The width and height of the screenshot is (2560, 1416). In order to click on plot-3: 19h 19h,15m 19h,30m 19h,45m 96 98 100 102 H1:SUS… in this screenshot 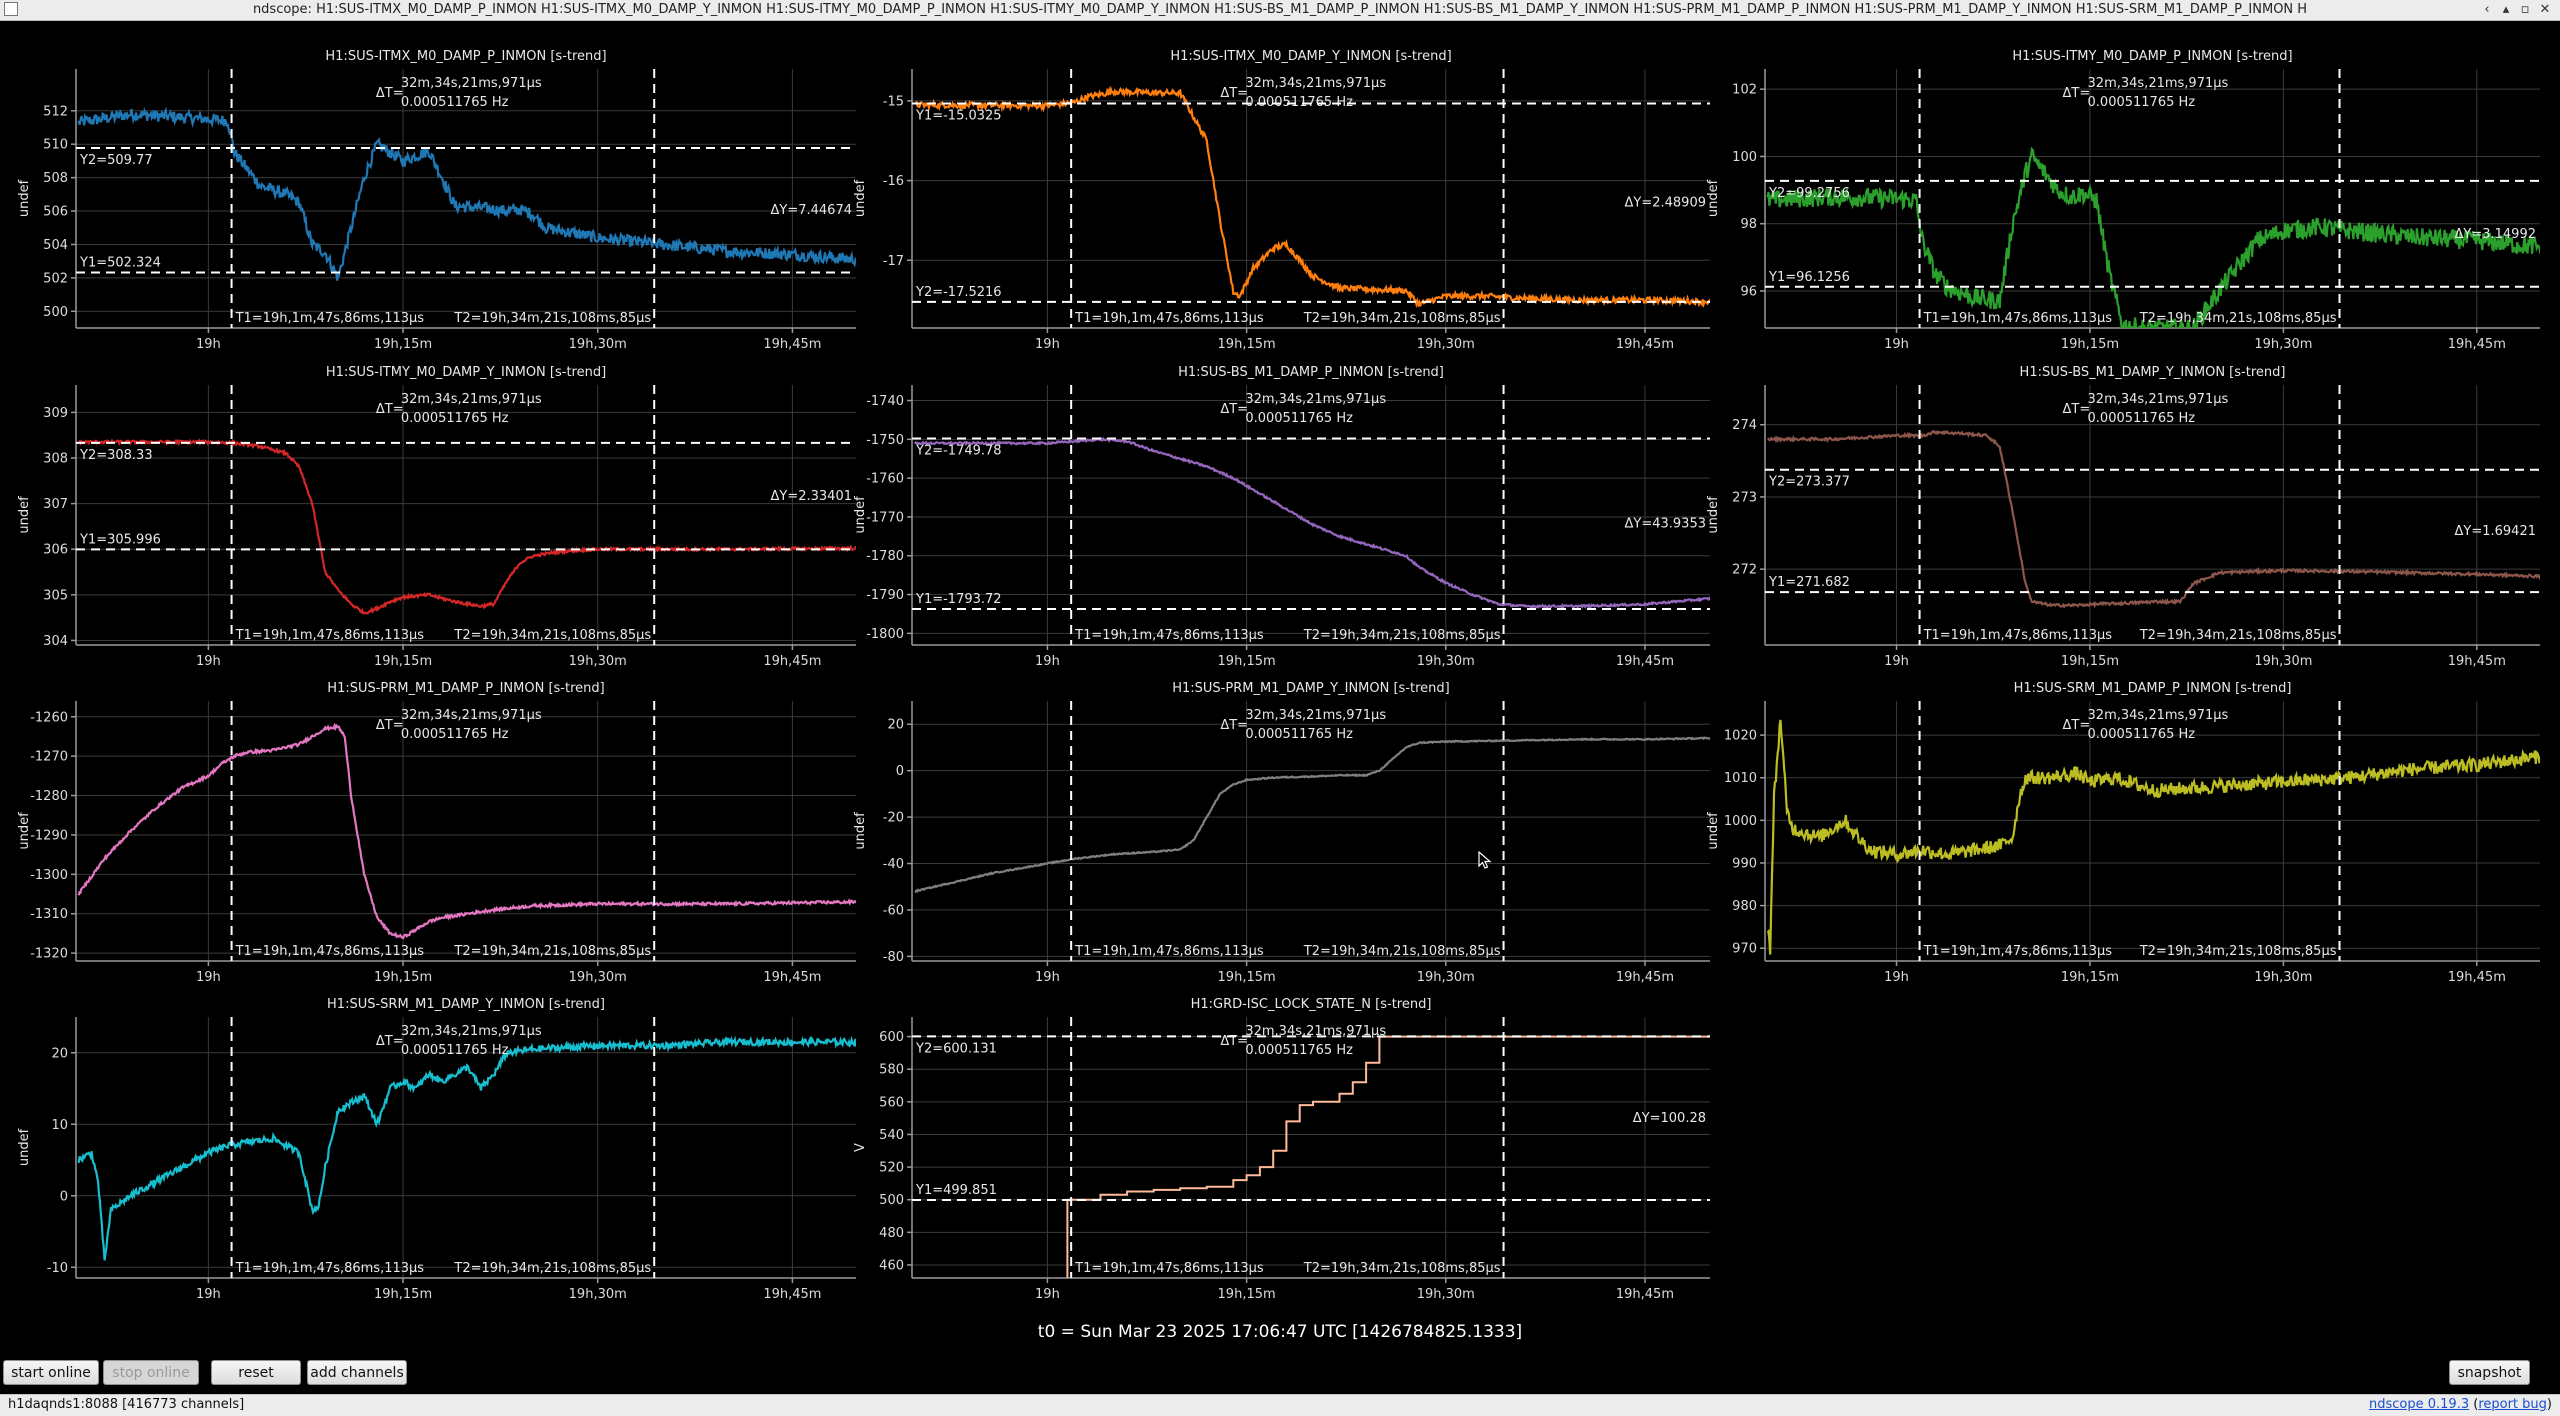, I will do `click(2123, 200)`.